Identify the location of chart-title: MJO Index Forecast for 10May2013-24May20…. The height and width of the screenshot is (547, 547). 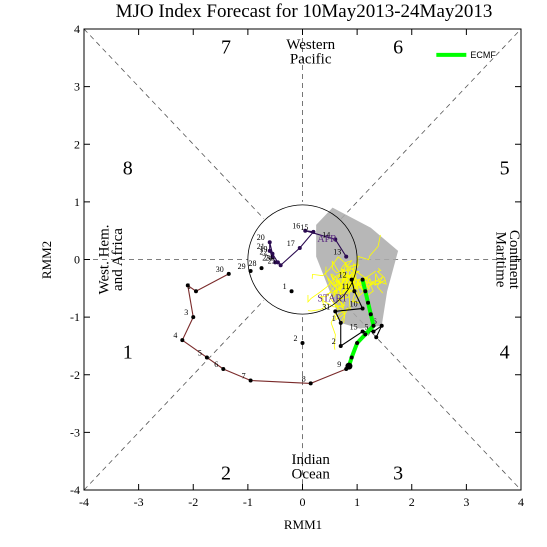
(304, 11).